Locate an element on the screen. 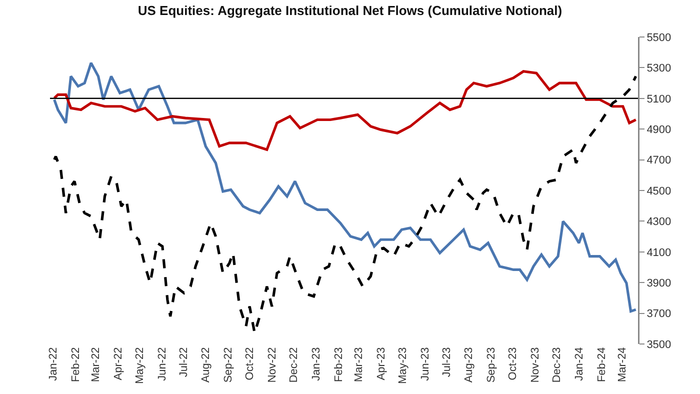 The height and width of the screenshot is (394, 700). x-tick-label: Nov-22 is located at coordinates (272, 365).